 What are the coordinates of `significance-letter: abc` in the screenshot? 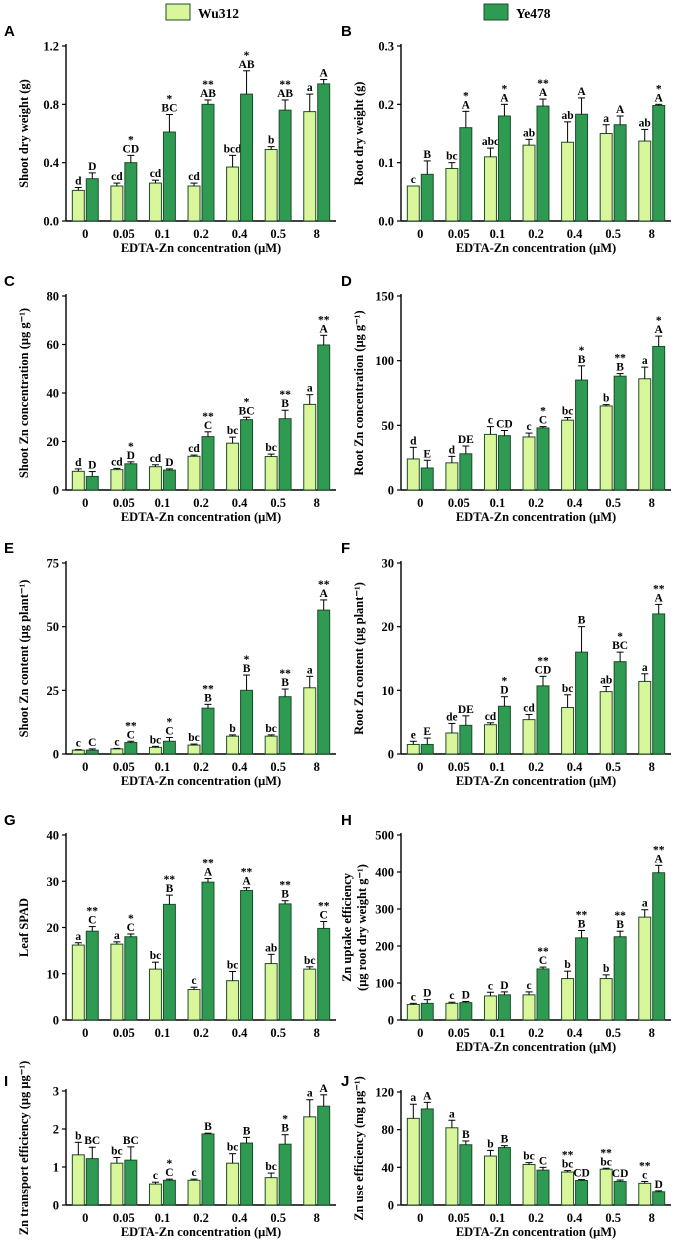 It's located at (490, 142).